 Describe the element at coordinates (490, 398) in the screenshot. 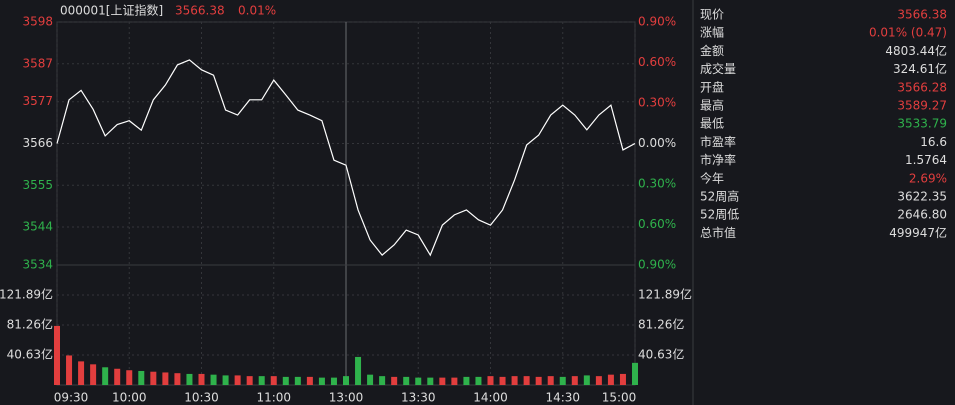

I see `x-tick-label: 14:00` at that location.